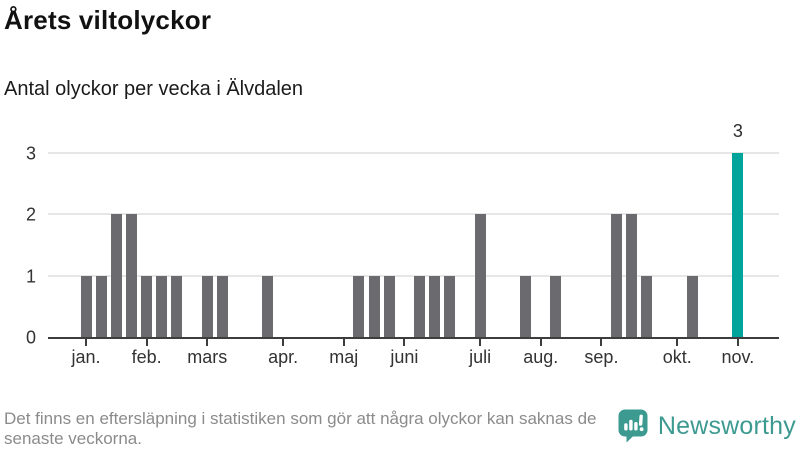 The image size is (800, 450). Describe the element at coordinates (146, 357) in the screenshot. I see `x-tick-label-feb: feb.` at that location.